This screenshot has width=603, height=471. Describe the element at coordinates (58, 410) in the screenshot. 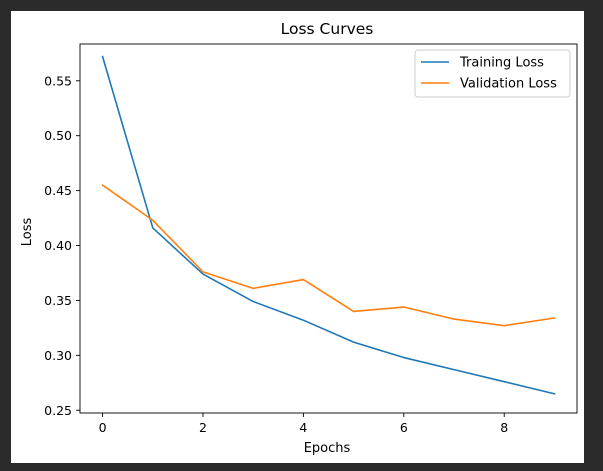

I see `y-tick-label: 0.25` at that location.